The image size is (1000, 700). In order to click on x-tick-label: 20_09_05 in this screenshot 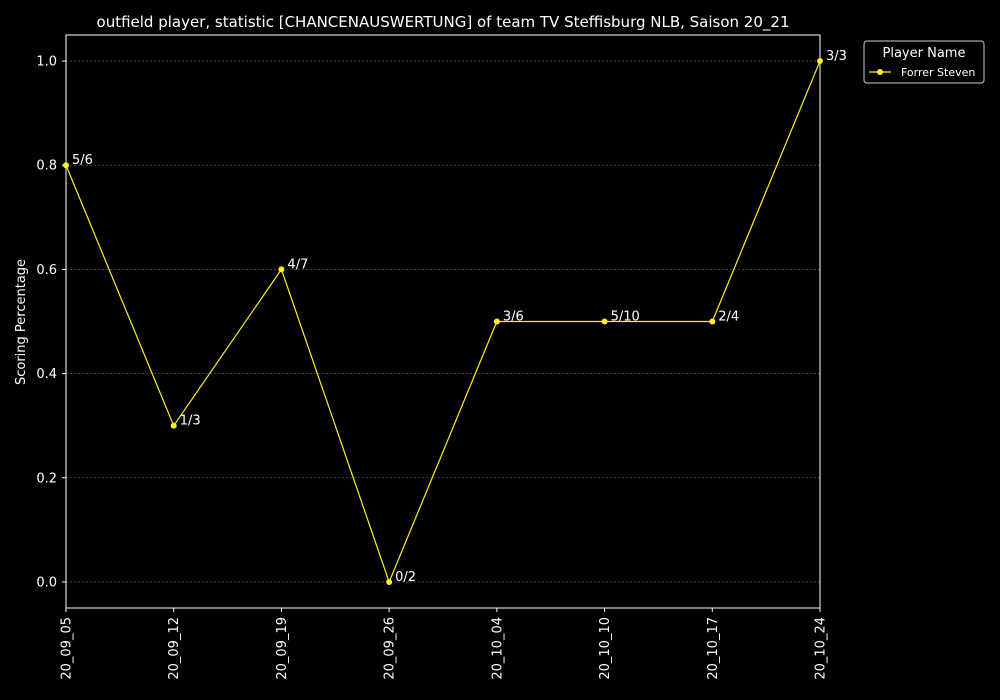, I will do `click(67, 648)`.